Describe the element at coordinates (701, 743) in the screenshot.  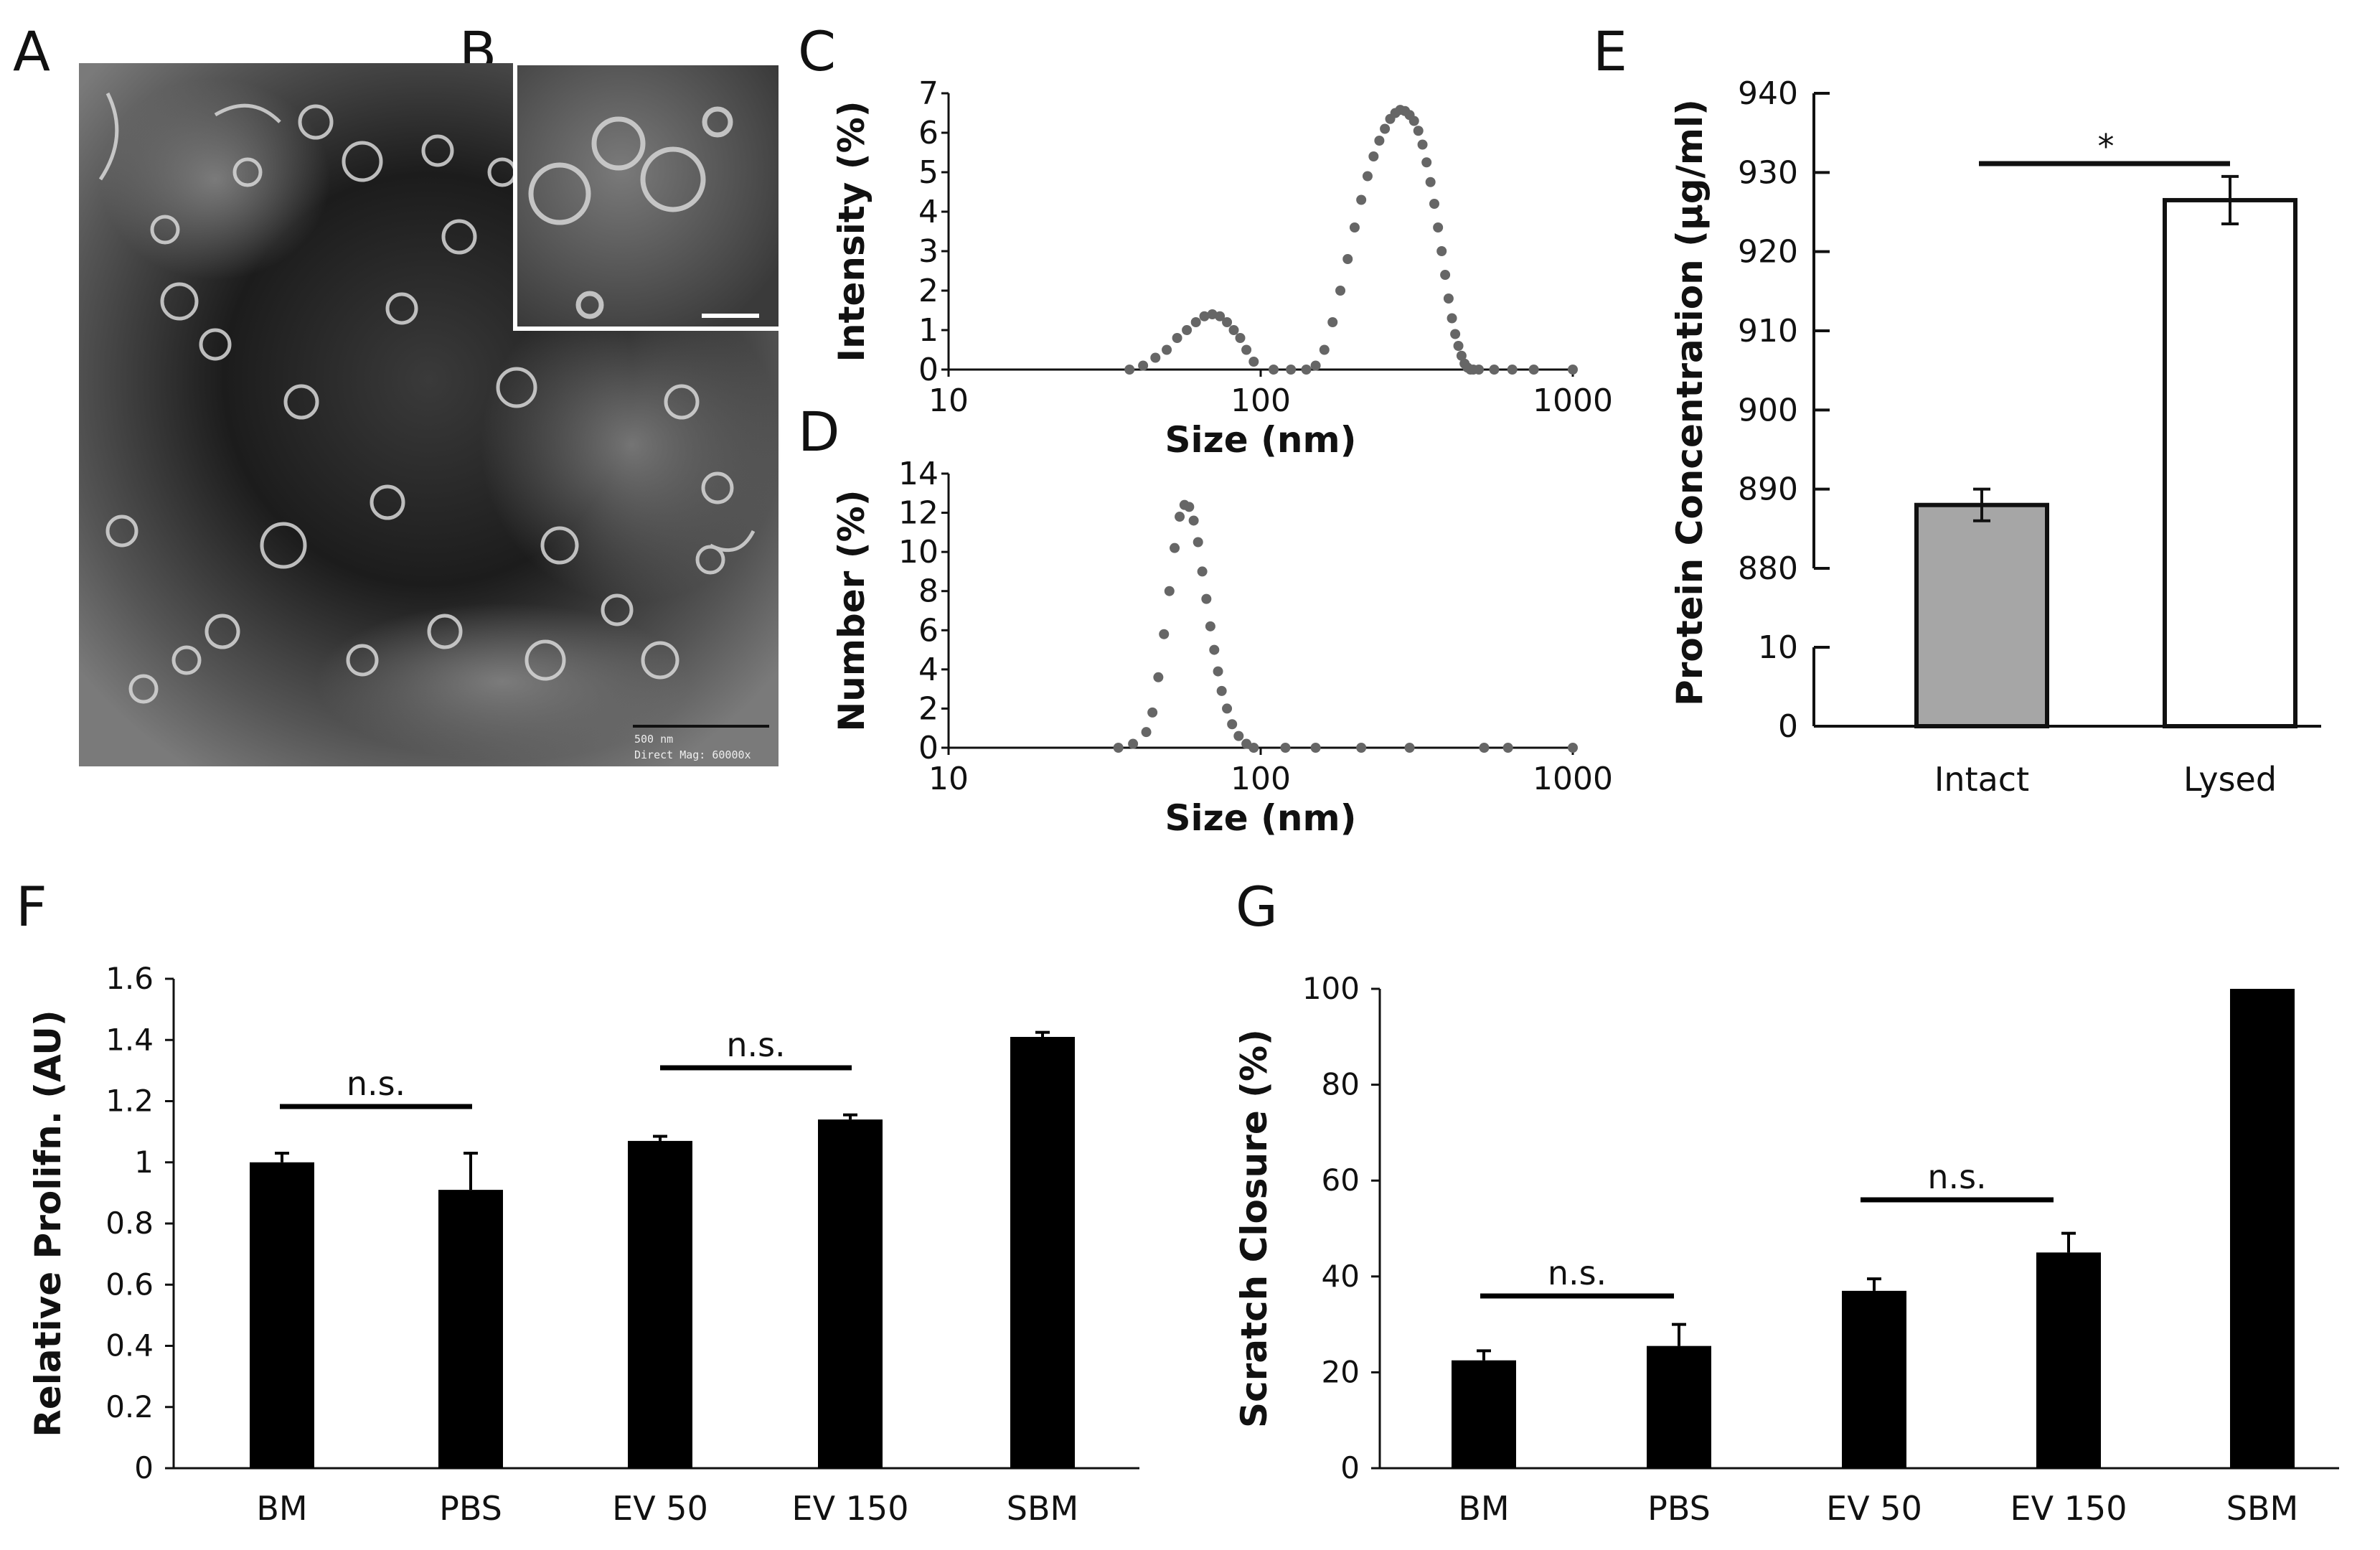
I see `scale-bar: 500 nm Direct Mag: 60000x` at that location.